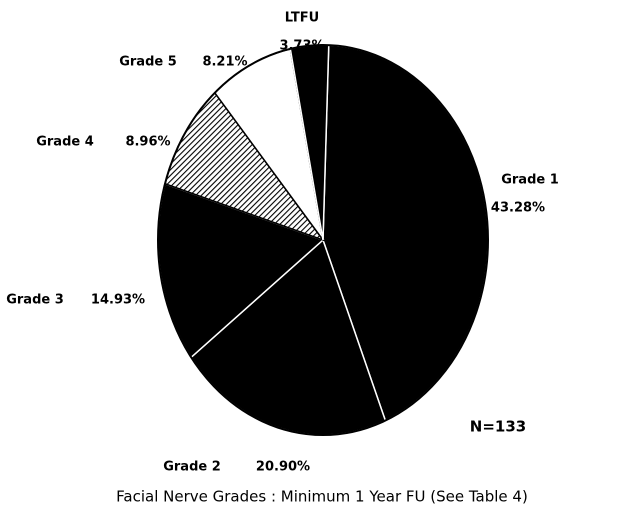  Describe the element at coordinates (518, 208) in the screenshot. I see `value-label: 43.28%` at that location.